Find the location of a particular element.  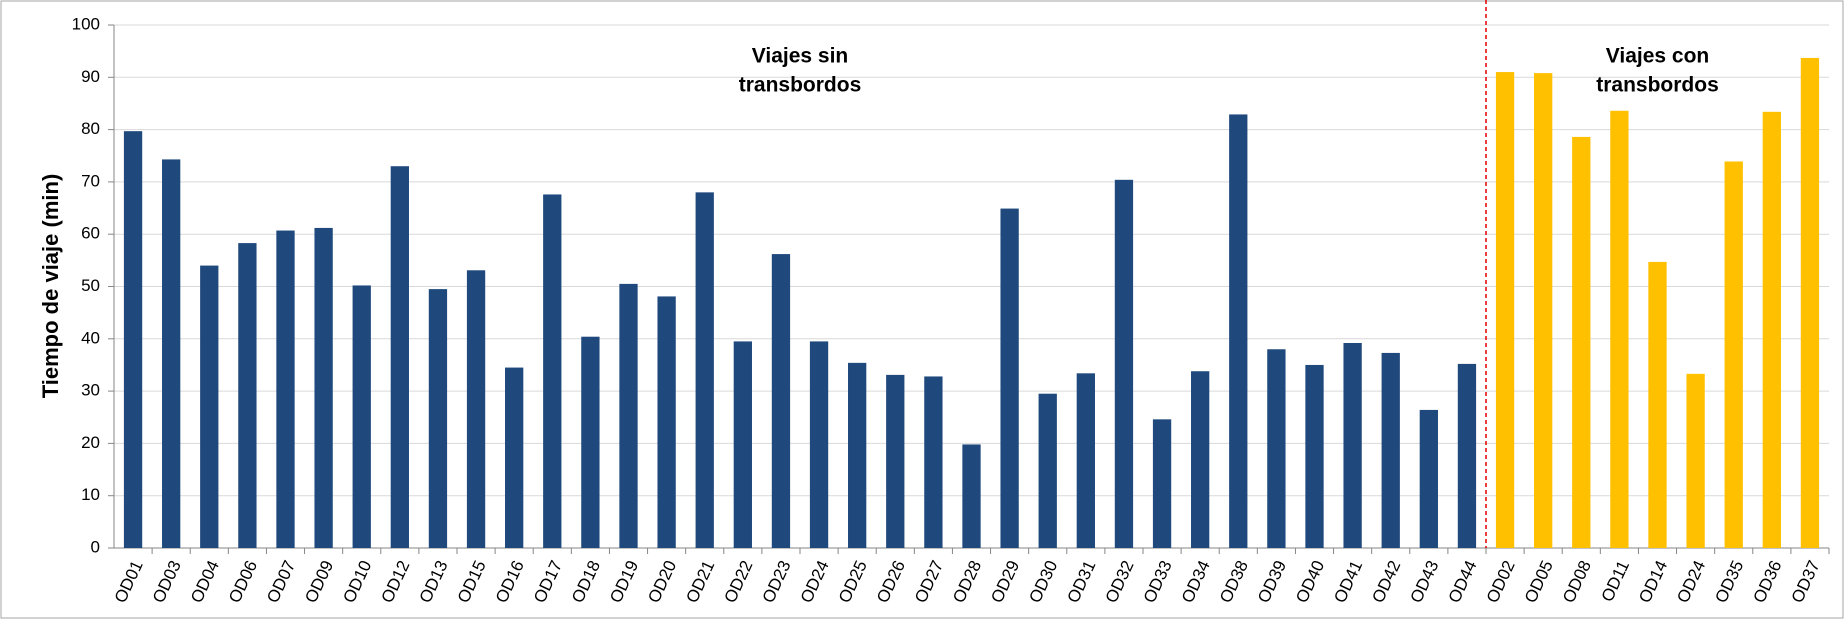

y-axis-label: Tiempo de viaje (min) is located at coordinates (50, 286).